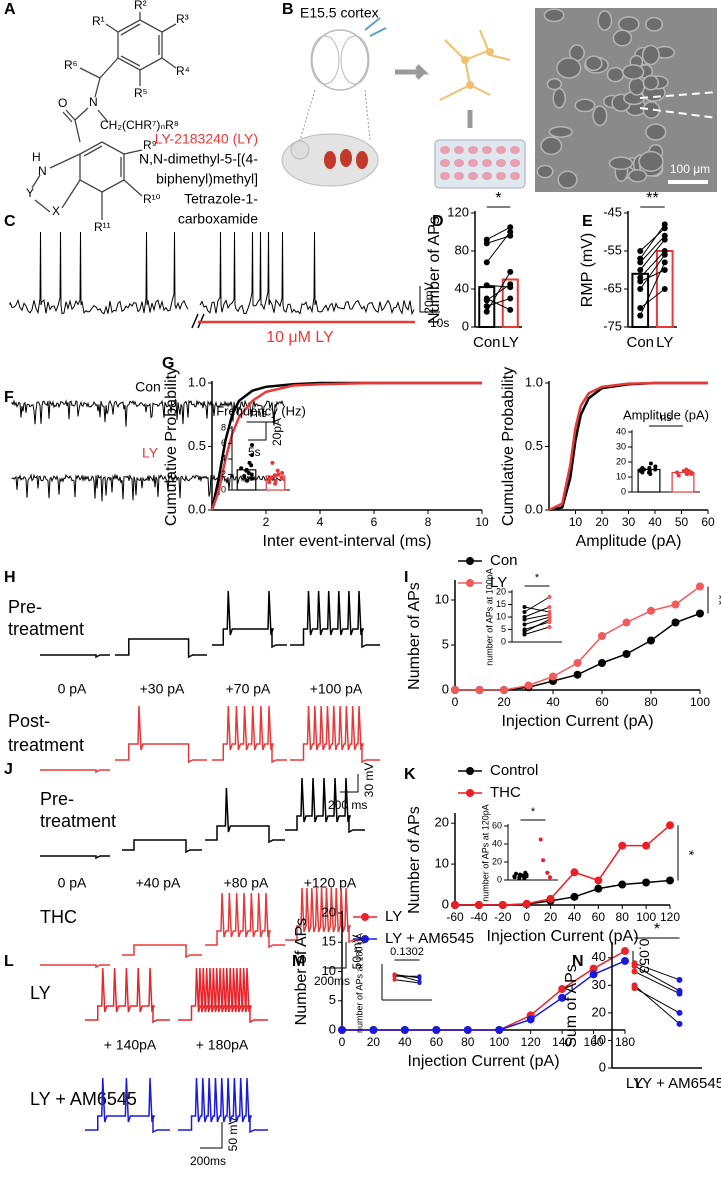 The height and width of the screenshot is (1186, 721). I want to click on substituent: R¹⁰, so click(152, 199).